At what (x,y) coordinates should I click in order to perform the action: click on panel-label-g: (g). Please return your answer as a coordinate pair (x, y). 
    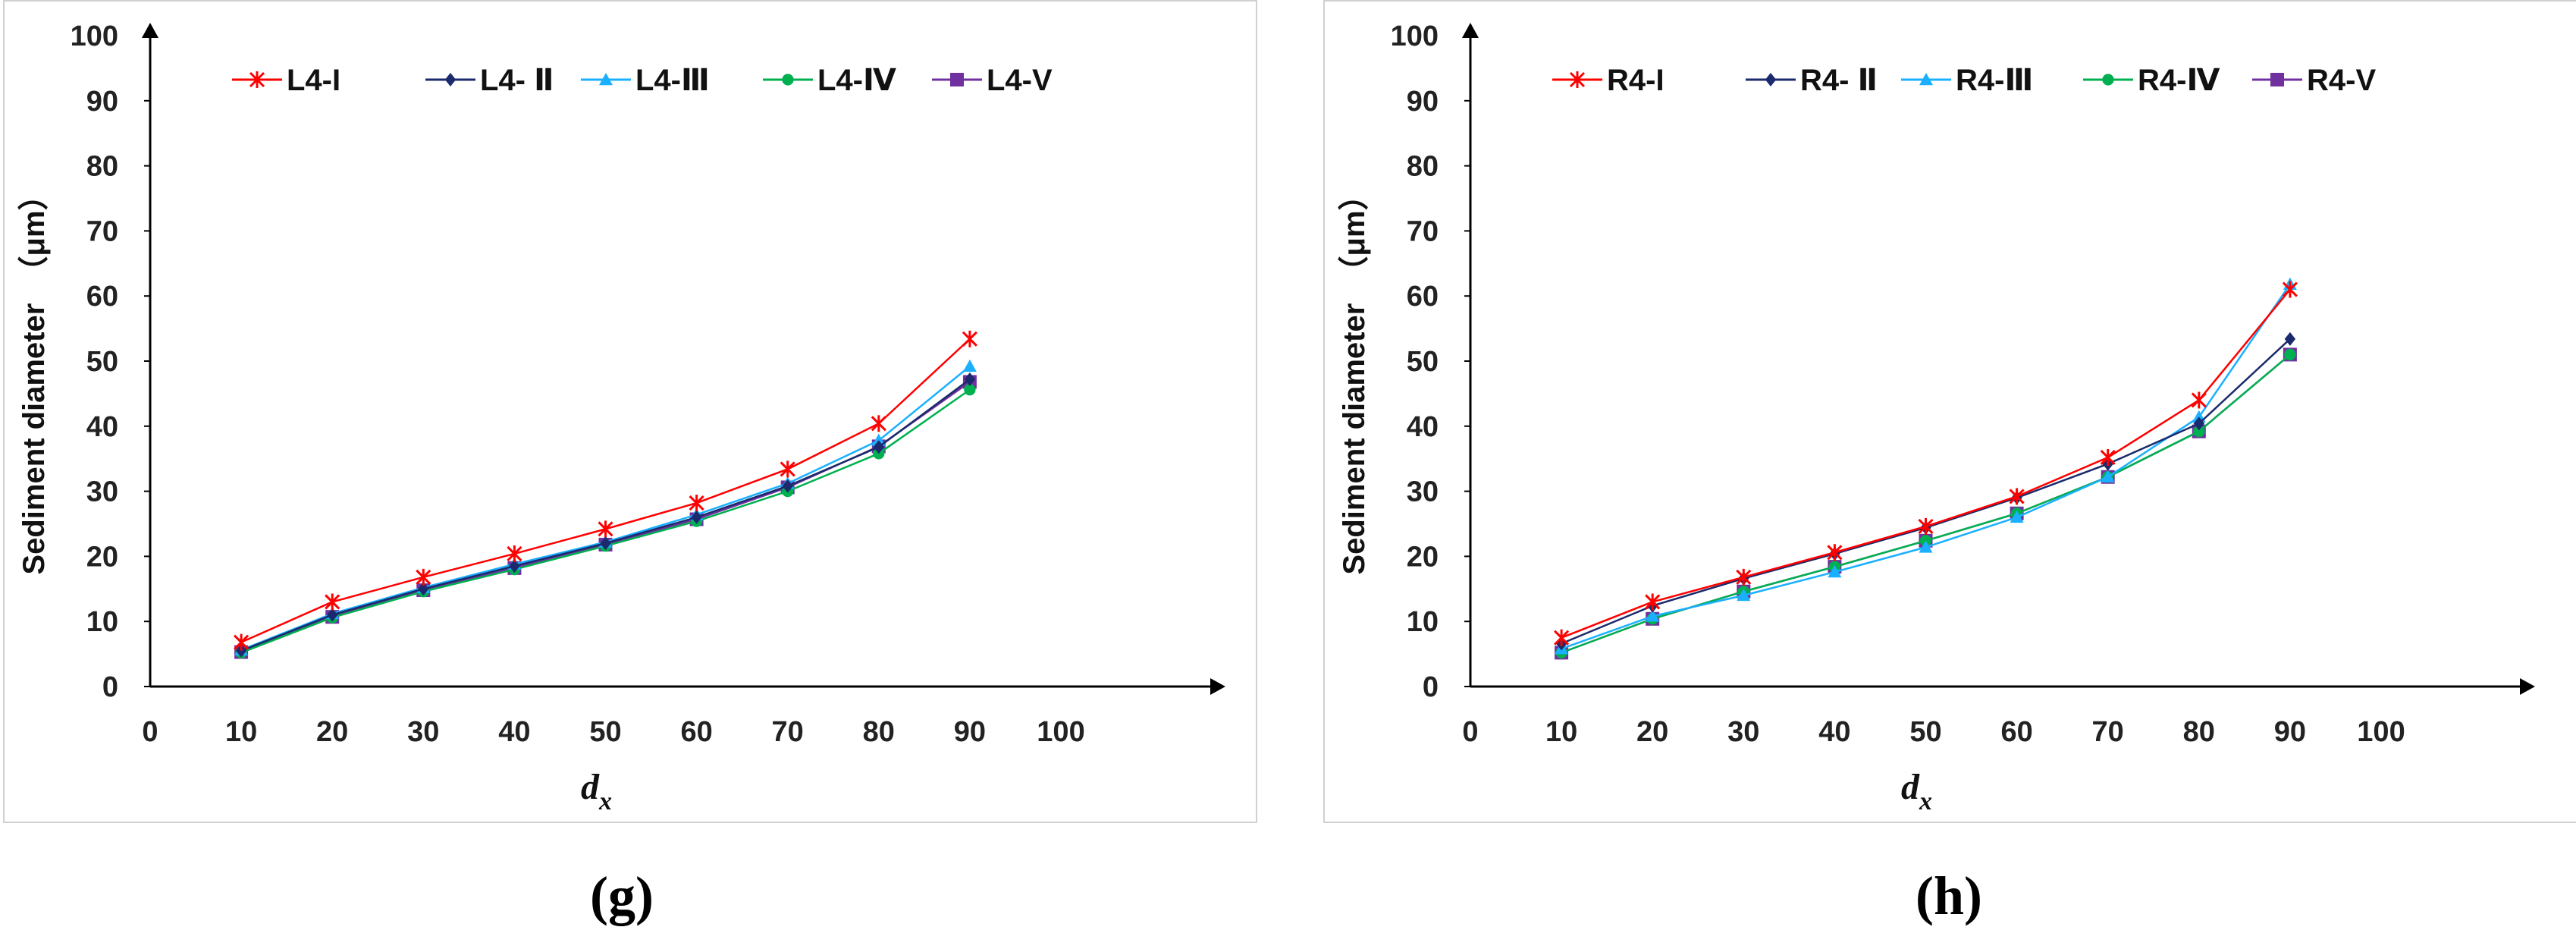
    Looking at the image, I should click on (622, 896).